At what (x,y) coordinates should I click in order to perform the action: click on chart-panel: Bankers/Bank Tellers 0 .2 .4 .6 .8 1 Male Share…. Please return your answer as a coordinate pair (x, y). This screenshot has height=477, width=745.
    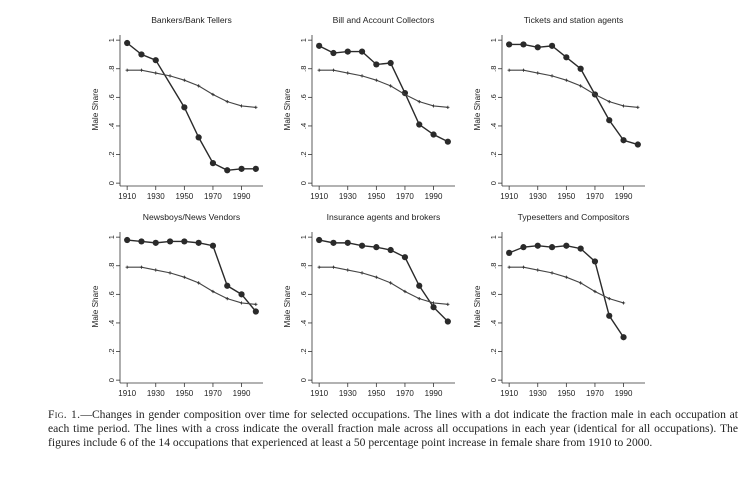
    Looking at the image, I should click on (177, 108).